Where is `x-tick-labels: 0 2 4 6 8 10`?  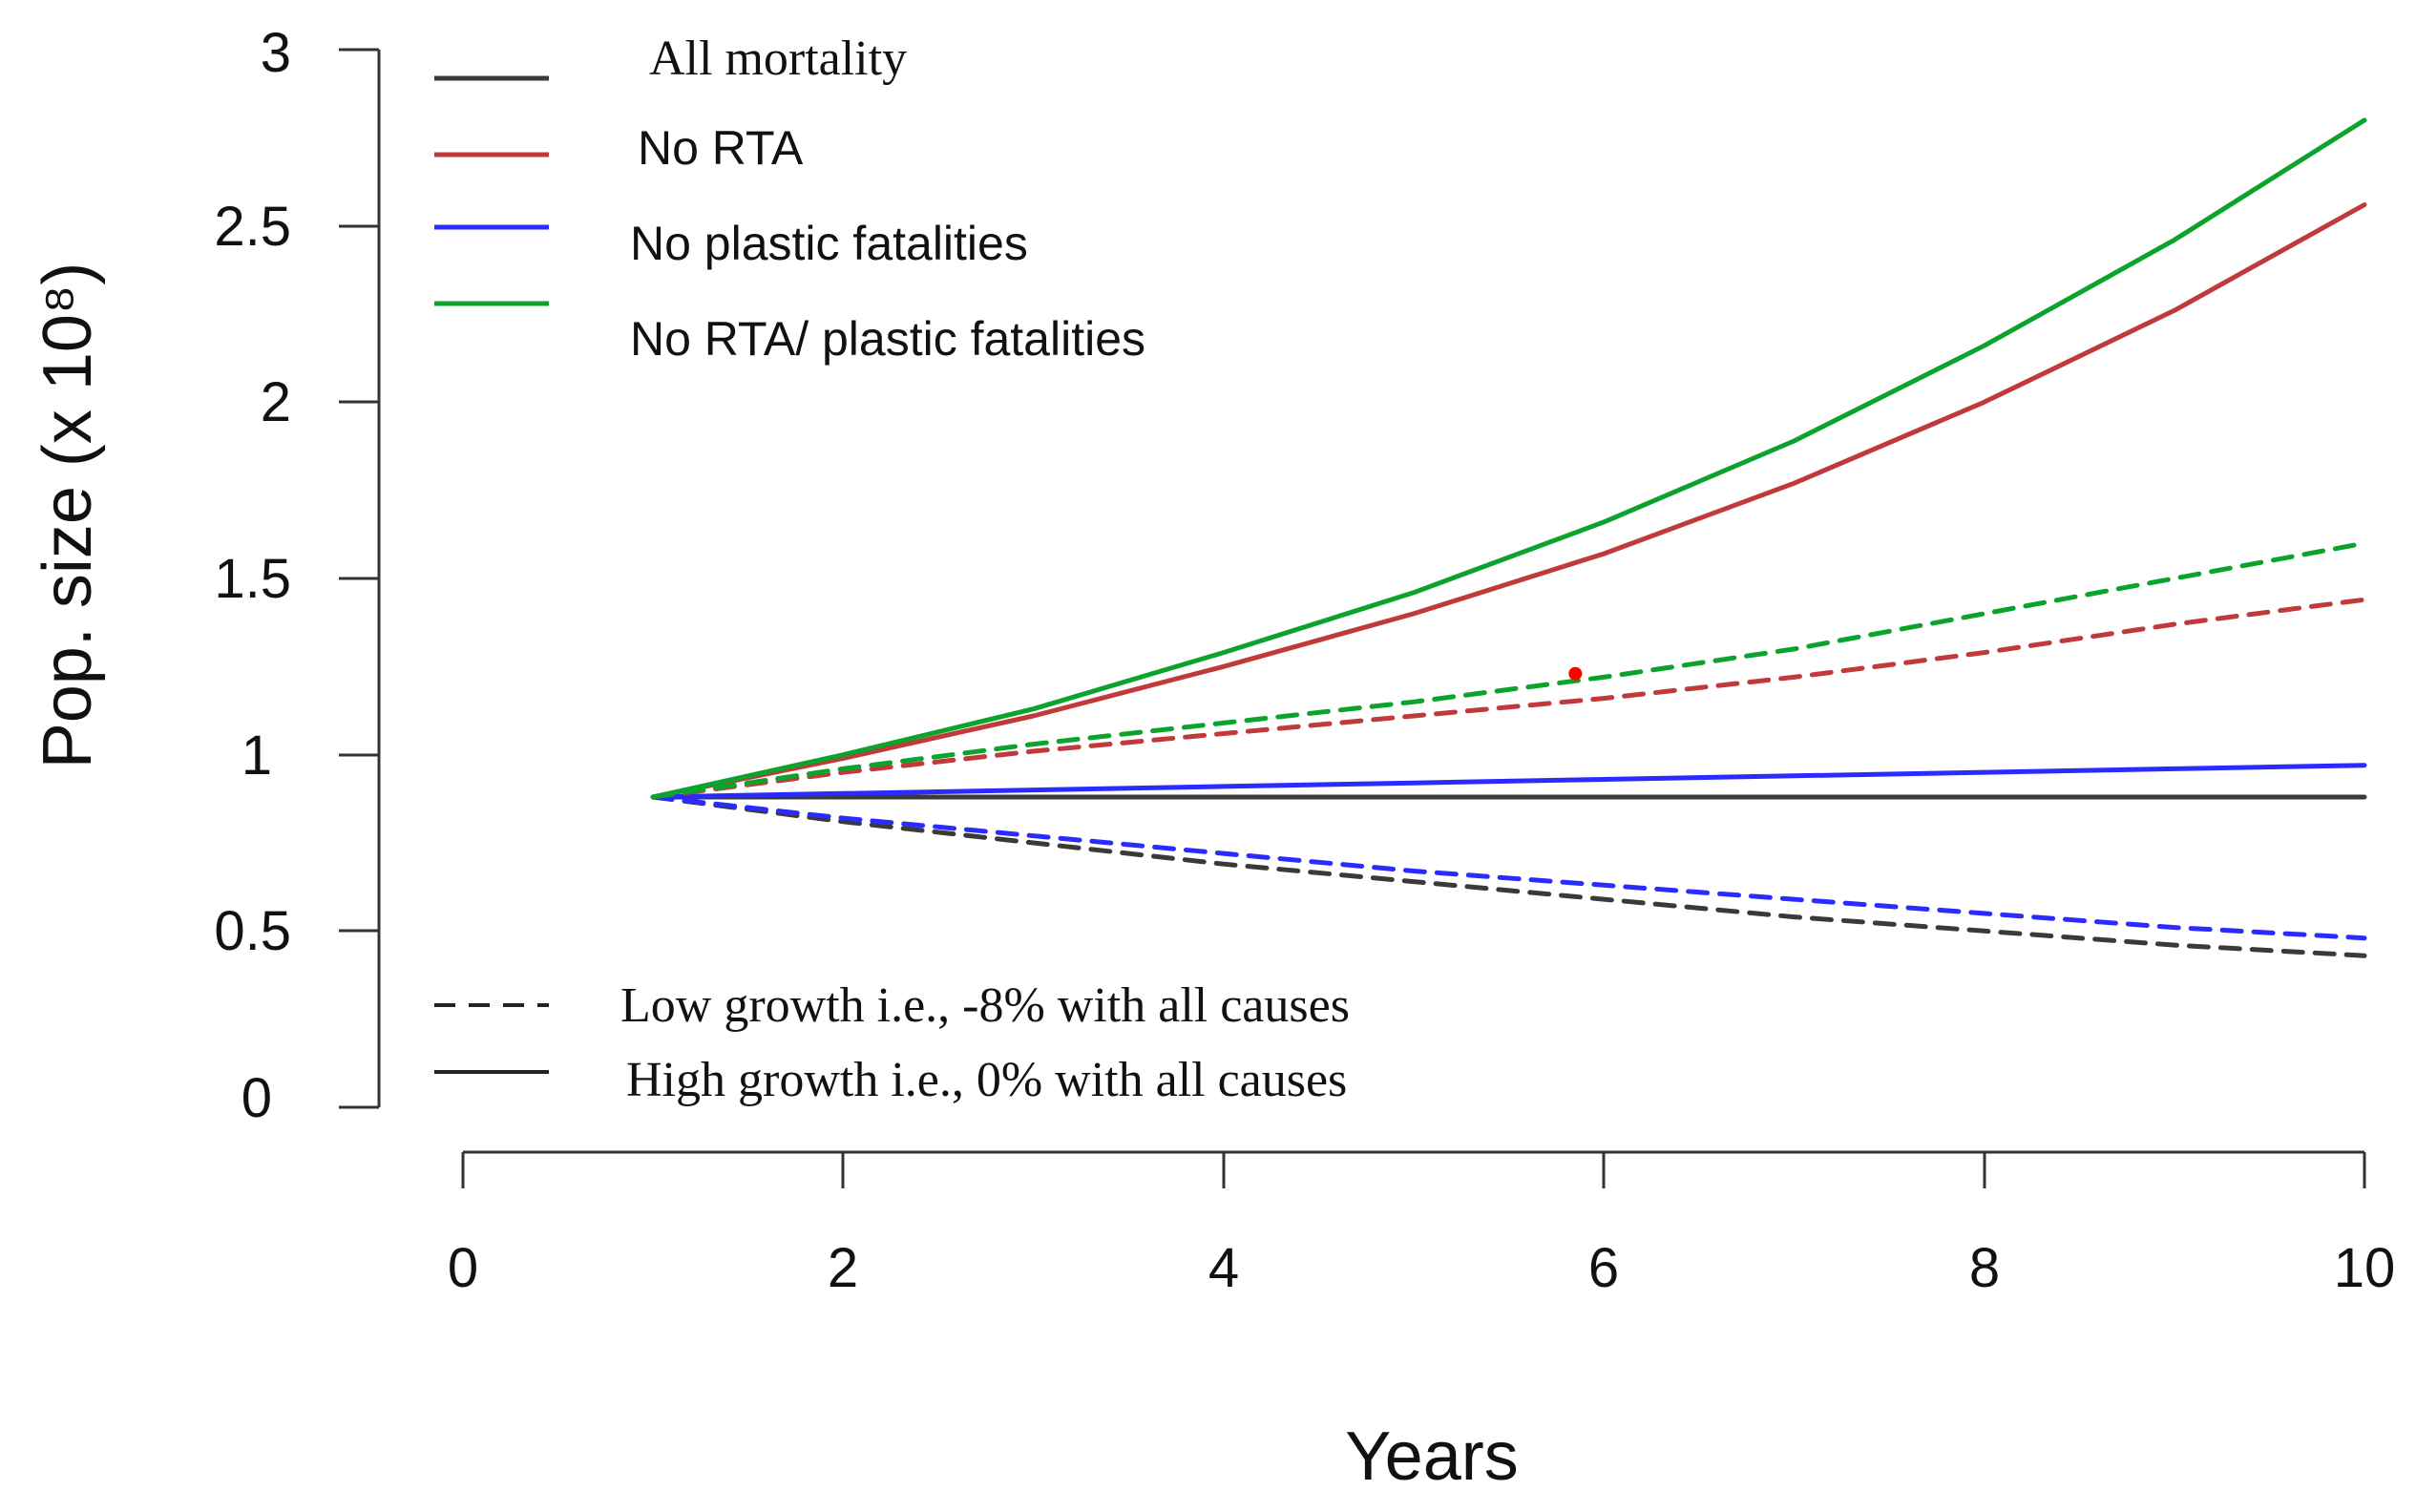
x-tick-labels: 0 2 4 6 8 10 is located at coordinates (1421, 1268).